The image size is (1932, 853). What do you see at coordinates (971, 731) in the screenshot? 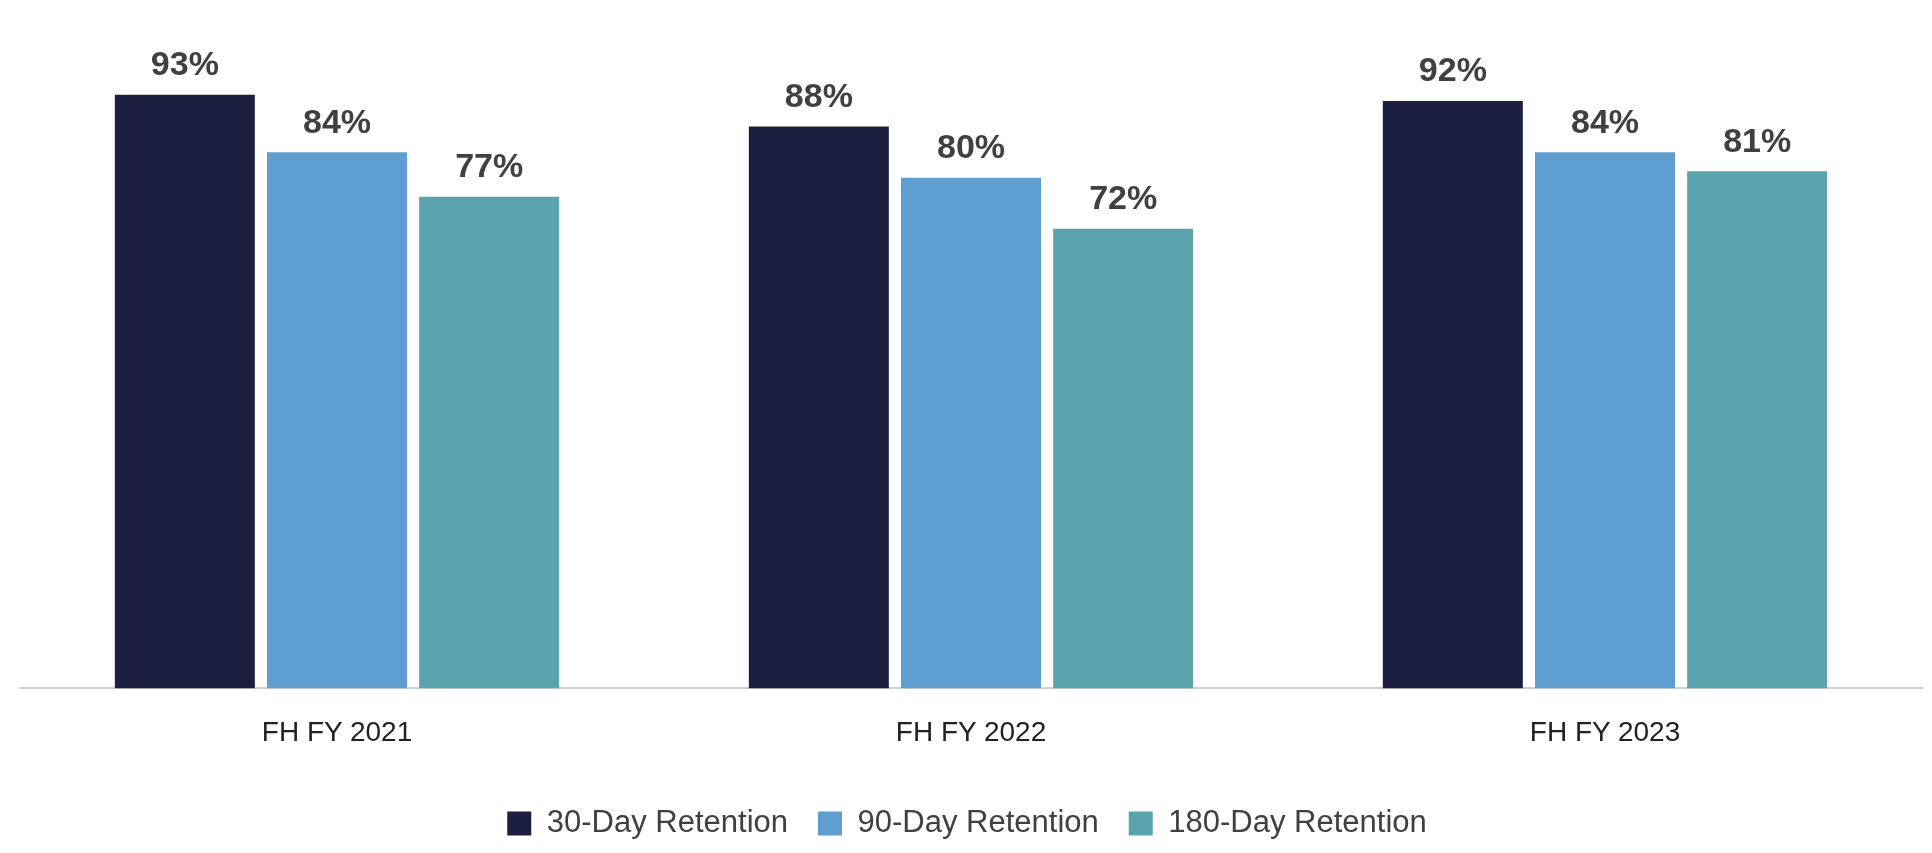
I see `x-tick-label: FH FY 2022` at bounding box center [971, 731].